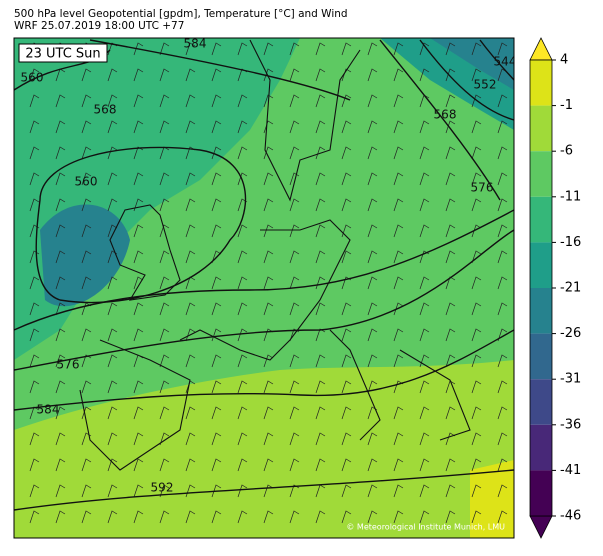 The image size is (603, 556). I want to click on colorbar-tick-label: -36, so click(570, 424).